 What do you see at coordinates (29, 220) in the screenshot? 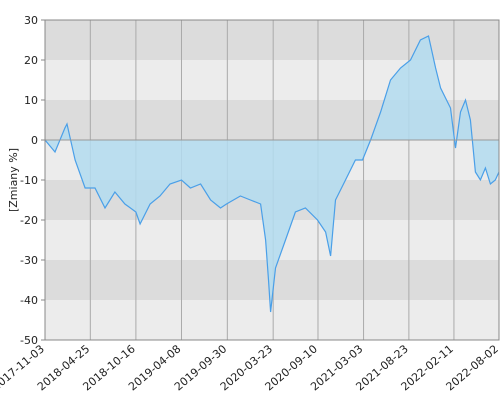
I see `y-tick-label: -20` at bounding box center [29, 220].